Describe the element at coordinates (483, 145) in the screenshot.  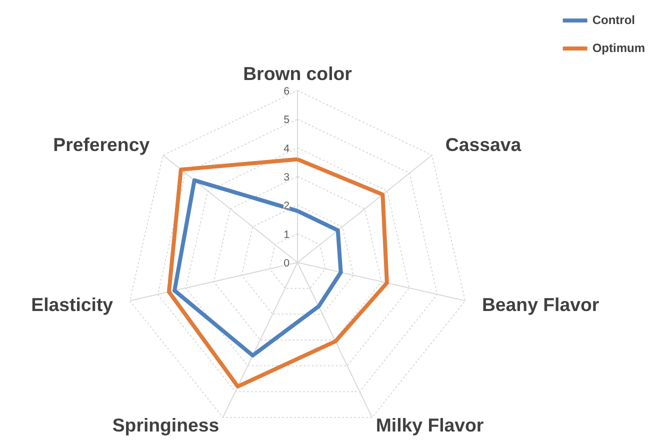
I see `spoke-label: Cassava` at that location.